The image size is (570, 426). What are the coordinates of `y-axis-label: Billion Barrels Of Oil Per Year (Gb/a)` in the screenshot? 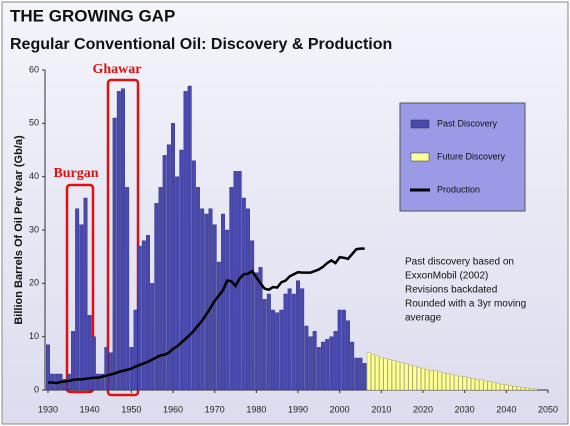 It's located at (19, 230).